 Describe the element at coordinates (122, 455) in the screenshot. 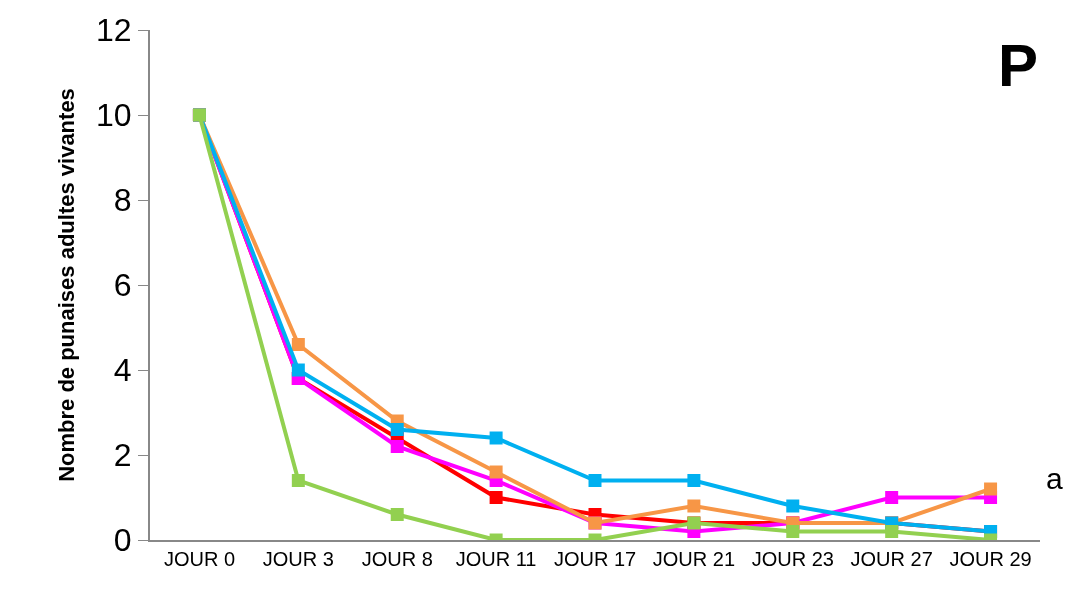

I see `y-tick-label: 2` at that location.